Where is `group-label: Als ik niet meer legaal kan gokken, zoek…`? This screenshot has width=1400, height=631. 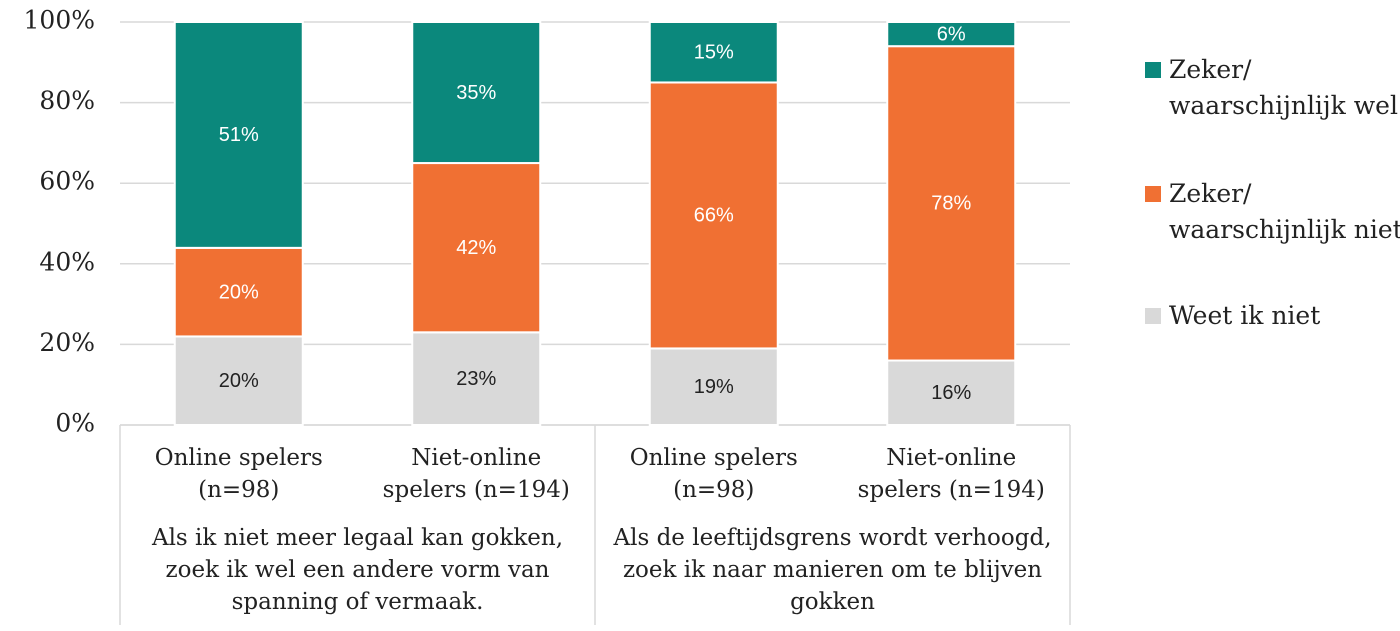 group-label: Als ik niet meer legaal kan gokken, zoek… is located at coordinates (357, 570).